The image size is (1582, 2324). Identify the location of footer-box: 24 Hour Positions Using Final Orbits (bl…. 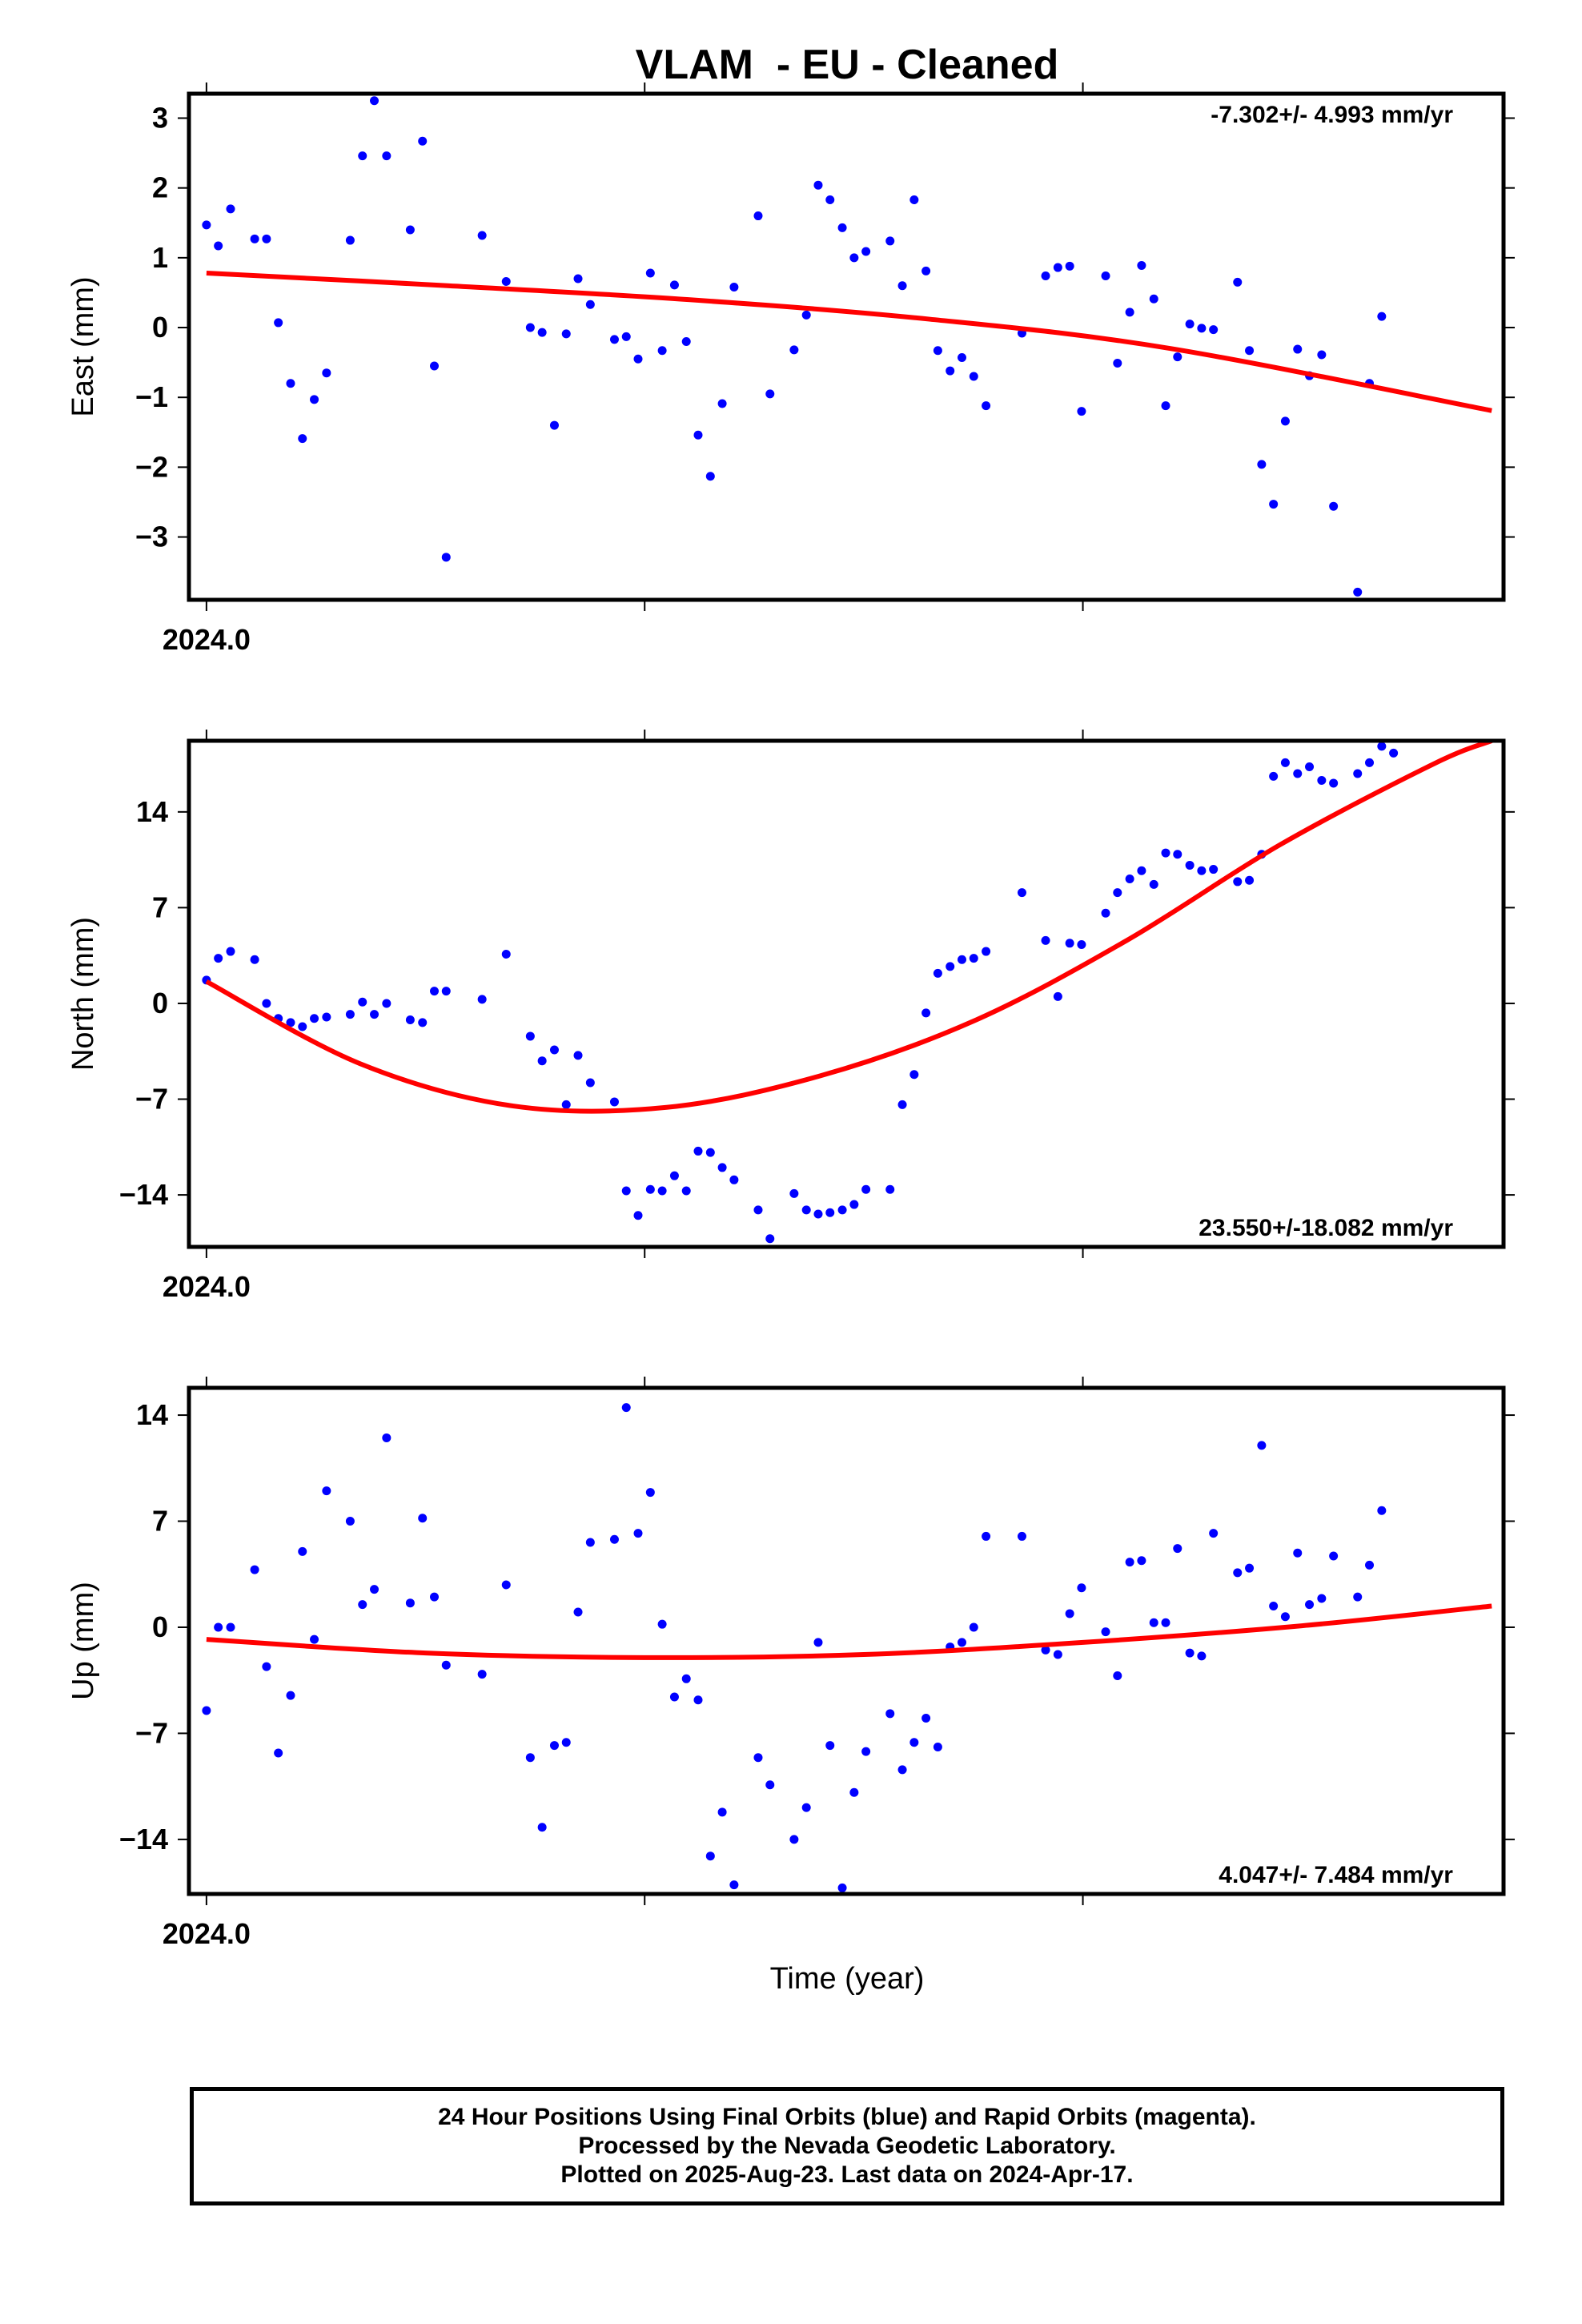
(847, 2146).